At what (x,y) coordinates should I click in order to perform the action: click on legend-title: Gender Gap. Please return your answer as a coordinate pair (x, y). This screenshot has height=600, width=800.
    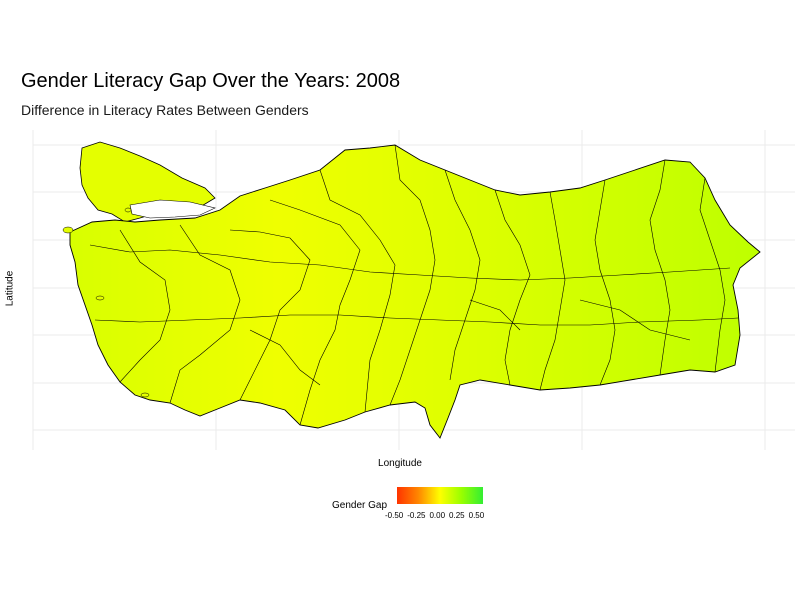
    Looking at the image, I should click on (360, 505).